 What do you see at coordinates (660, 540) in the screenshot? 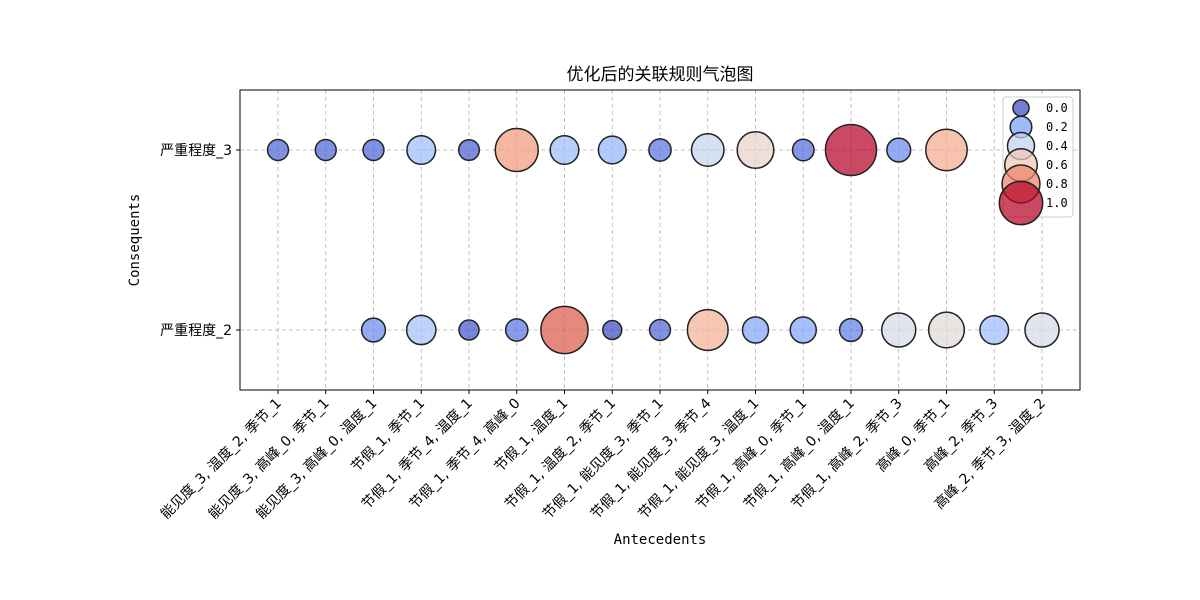
I see `x-axis-label: Antecedents` at bounding box center [660, 540].